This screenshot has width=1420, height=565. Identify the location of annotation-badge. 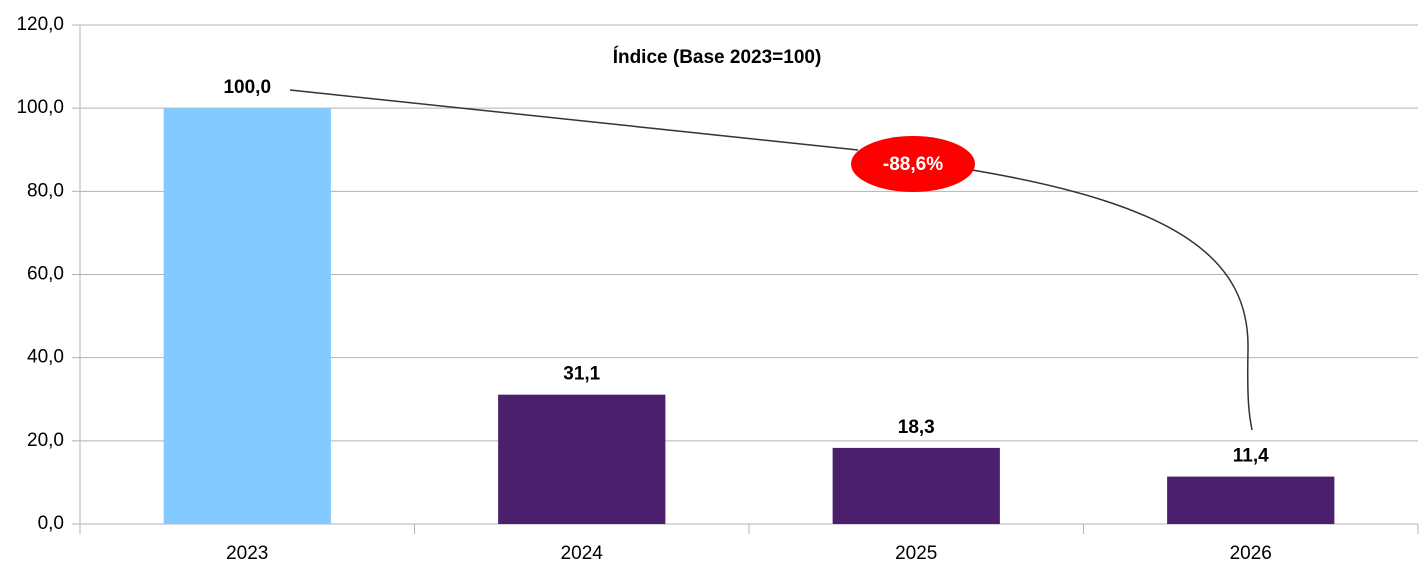
(913, 164).